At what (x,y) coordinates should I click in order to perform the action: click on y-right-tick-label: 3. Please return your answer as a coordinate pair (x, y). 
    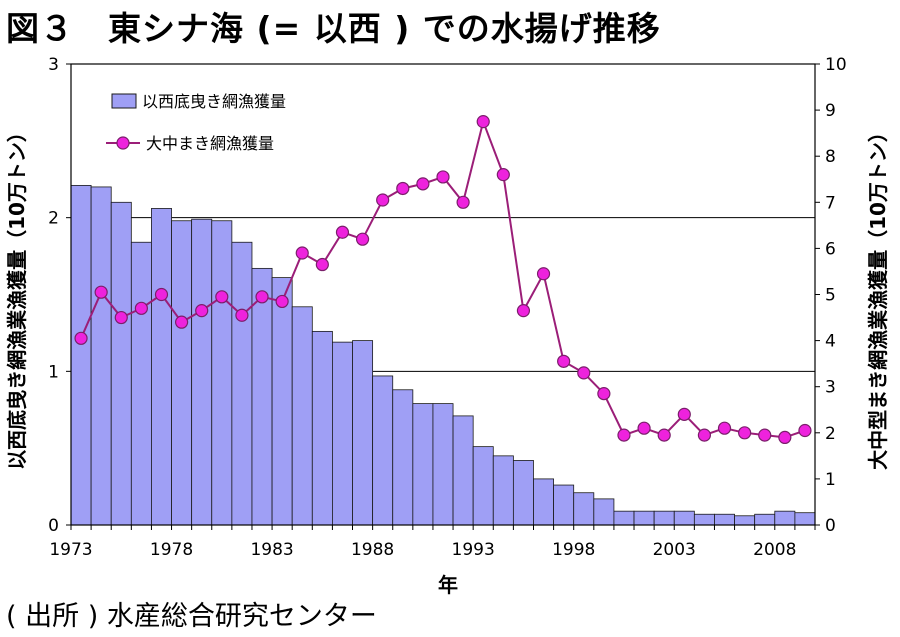
    Looking at the image, I should click on (830, 388).